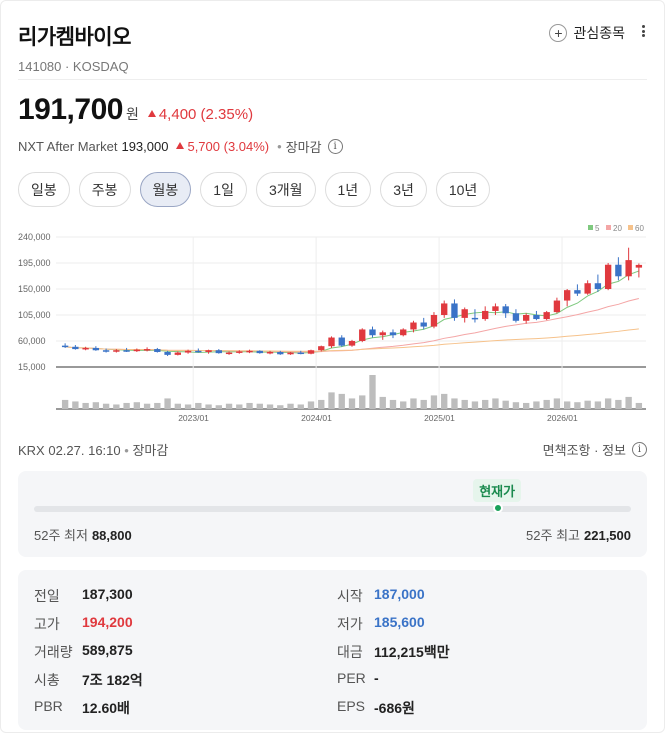 The width and height of the screenshot is (665, 733). What do you see at coordinates (599, 33) in the screenshot?
I see `watch-label: 관심종목` at bounding box center [599, 33].